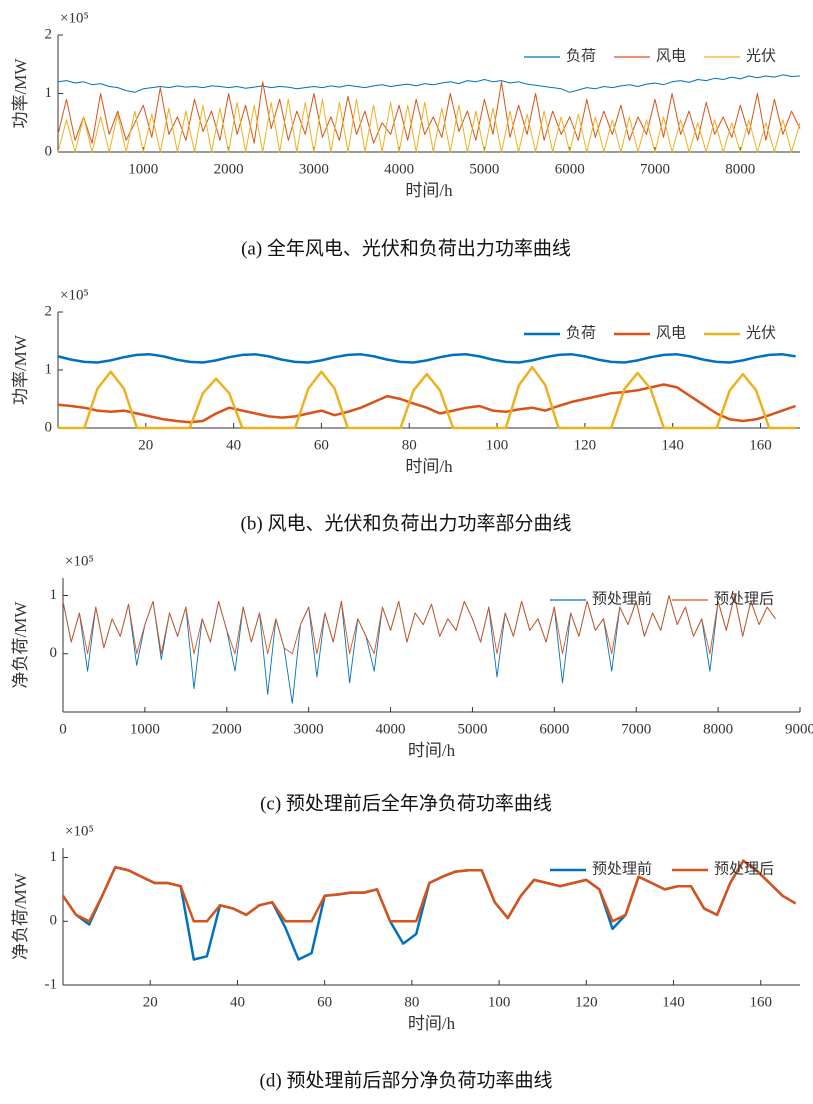 This screenshot has height=1104, width=813. What do you see at coordinates (63, 729) in the screenshot?
I see `x-tick-label: 0` at bounding box center [63, 729].